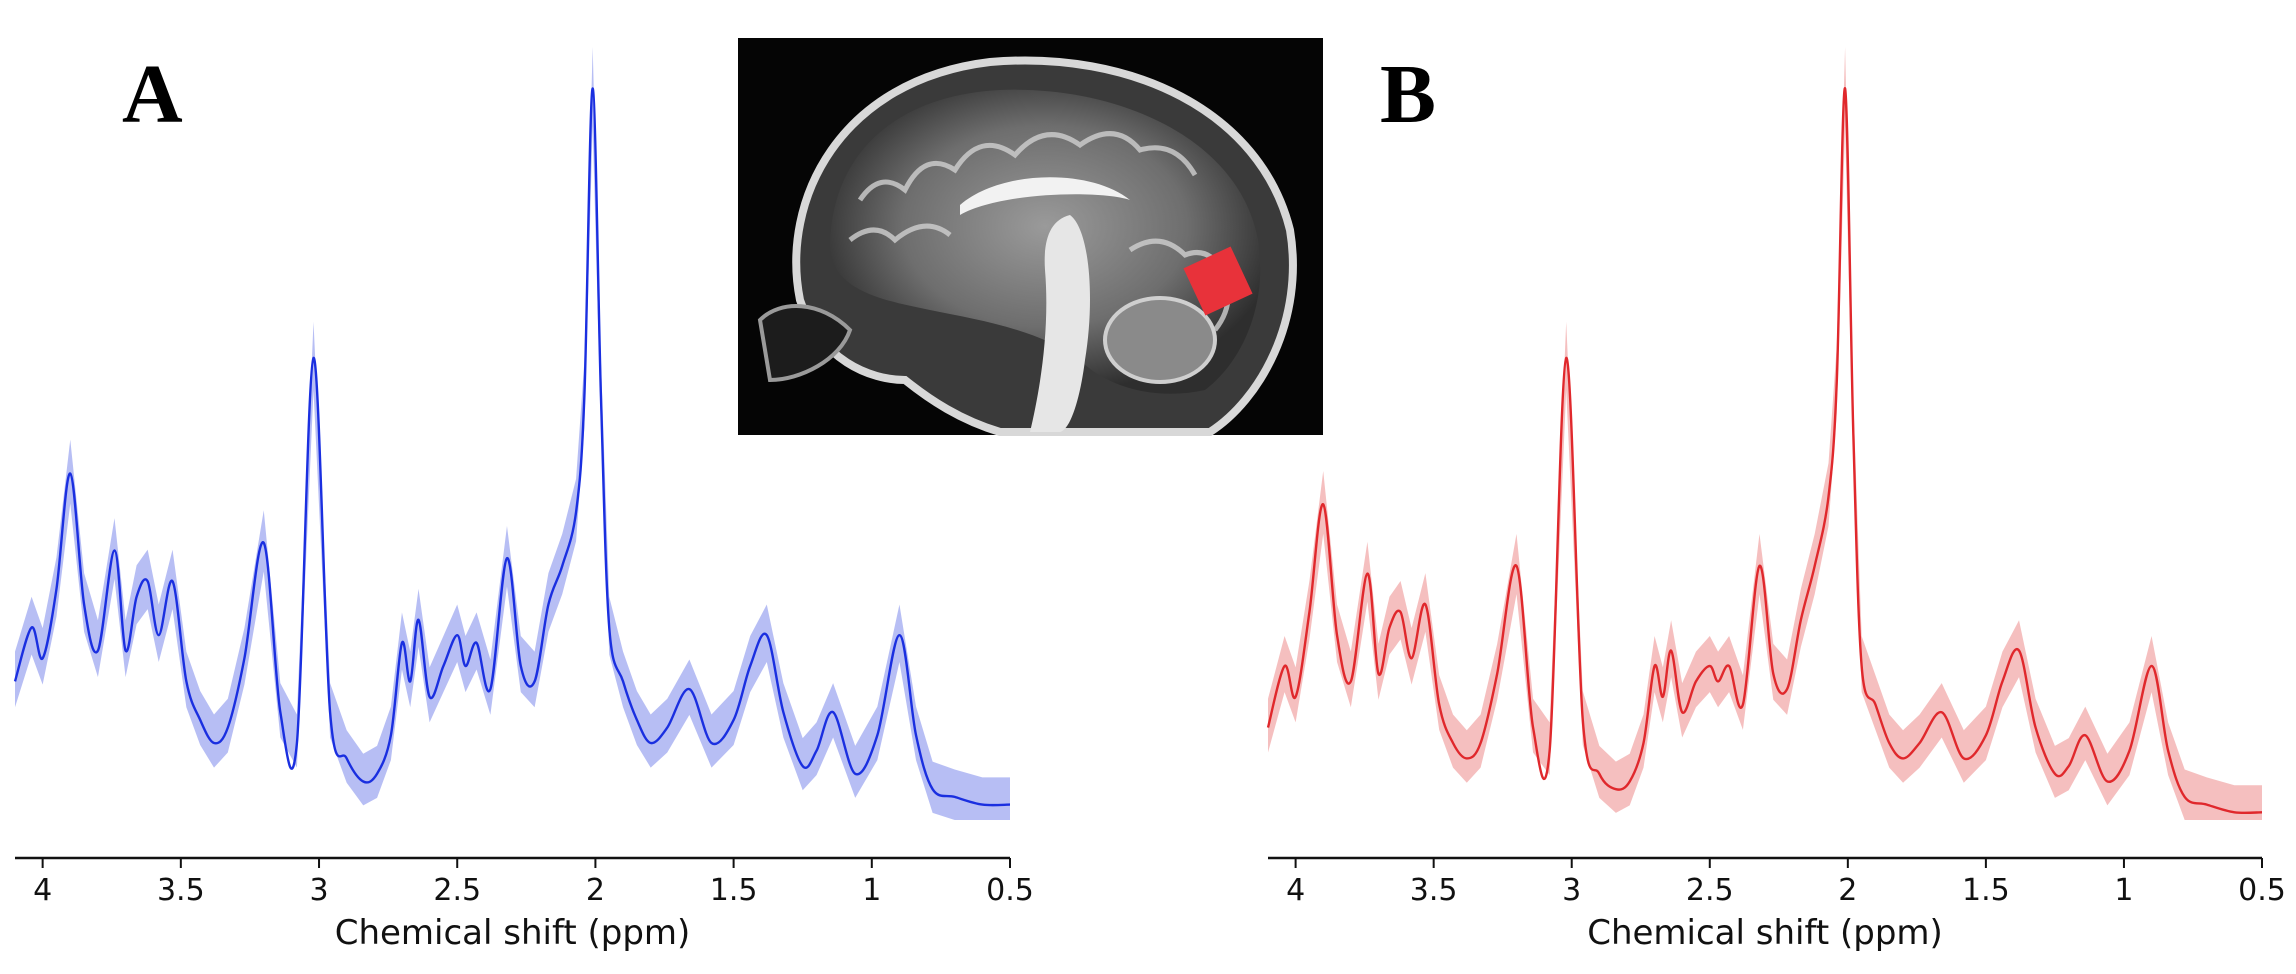 The width and height of the screenshot is (2296, 974). I want to click on panel-label-a: A, so click(152, 94).